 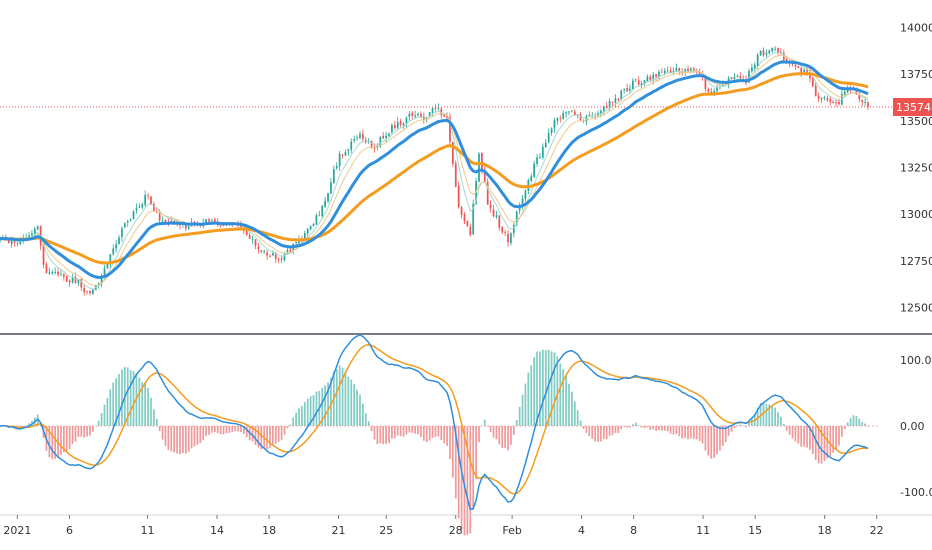 What do you see at coordinates (217, 530) in the screenshot?
I see `time-axis-tick-label: 14` at bounding box center [217, 530].